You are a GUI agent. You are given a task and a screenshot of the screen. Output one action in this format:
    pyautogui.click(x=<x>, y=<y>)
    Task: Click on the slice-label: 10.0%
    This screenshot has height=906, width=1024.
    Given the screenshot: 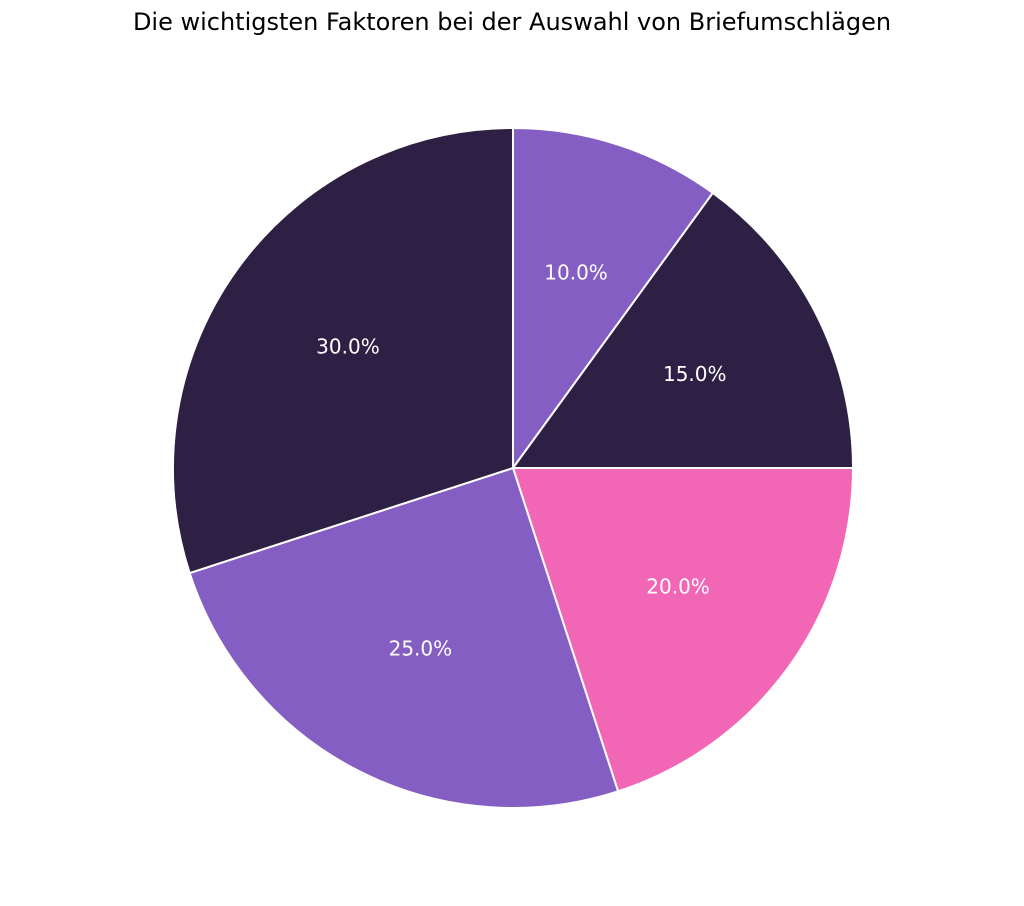 What is the action you would take?
    pyautogui.click(x=576, y=272)
    